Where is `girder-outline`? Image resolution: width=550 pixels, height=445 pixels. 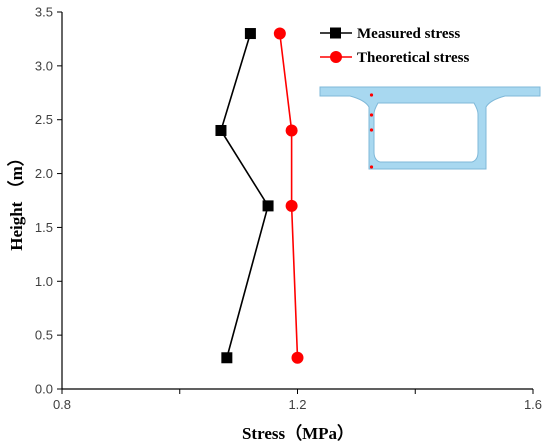 girder-outline is located at coordinates (430, 128).